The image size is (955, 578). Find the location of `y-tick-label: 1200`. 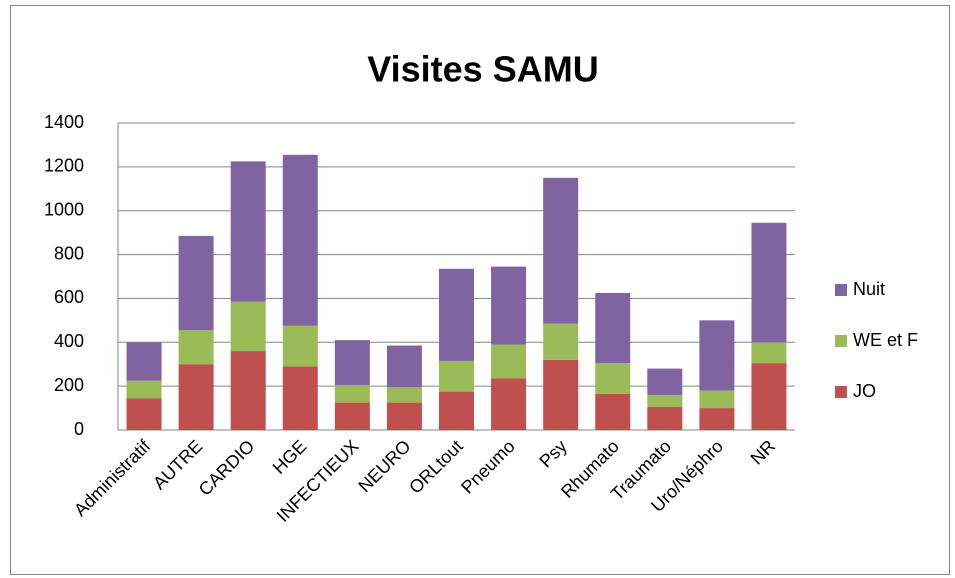

y-tick-label: 1200 is located at coordinates (64, 166).